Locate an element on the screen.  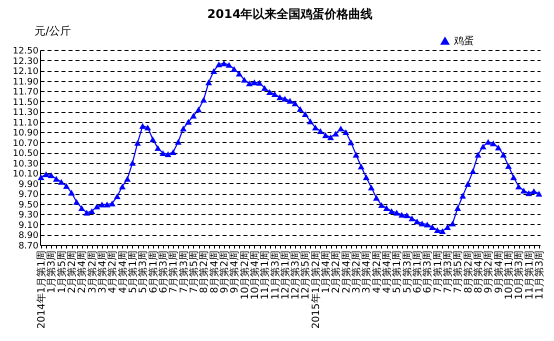
y-tick-label: 9.90 is located at coordinates (28, 185).